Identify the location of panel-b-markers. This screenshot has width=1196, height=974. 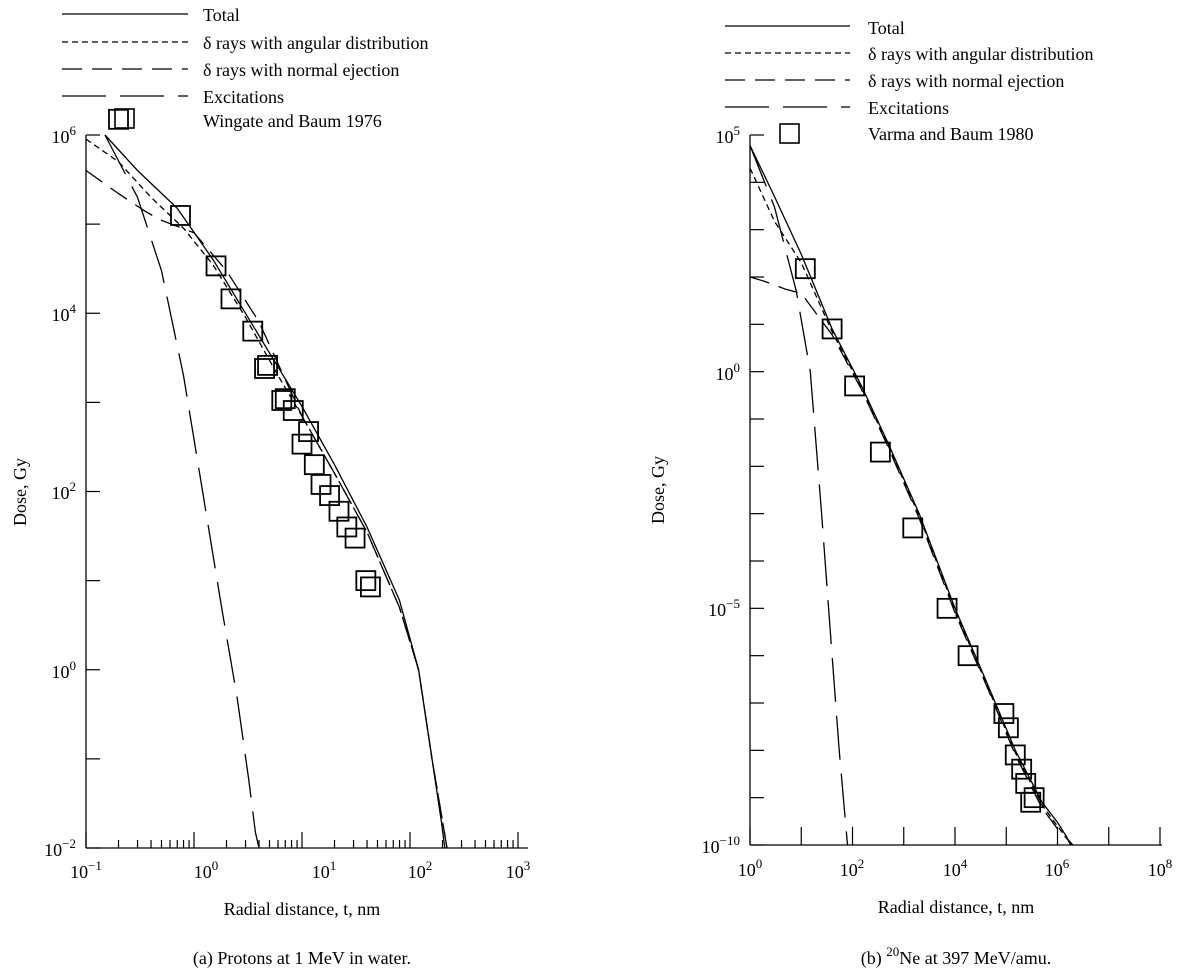
(919, 535).